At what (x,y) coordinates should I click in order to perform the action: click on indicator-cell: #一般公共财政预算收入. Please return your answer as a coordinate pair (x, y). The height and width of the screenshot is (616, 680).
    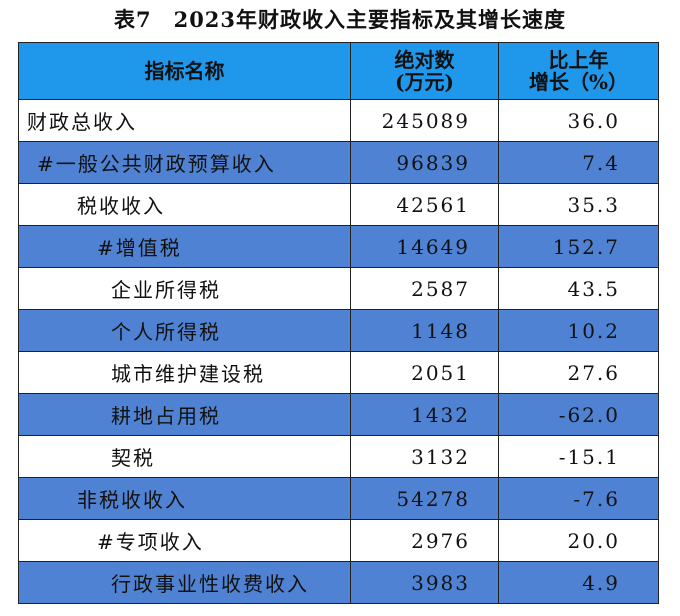
    Looking at the image, I should click on (184, 162).